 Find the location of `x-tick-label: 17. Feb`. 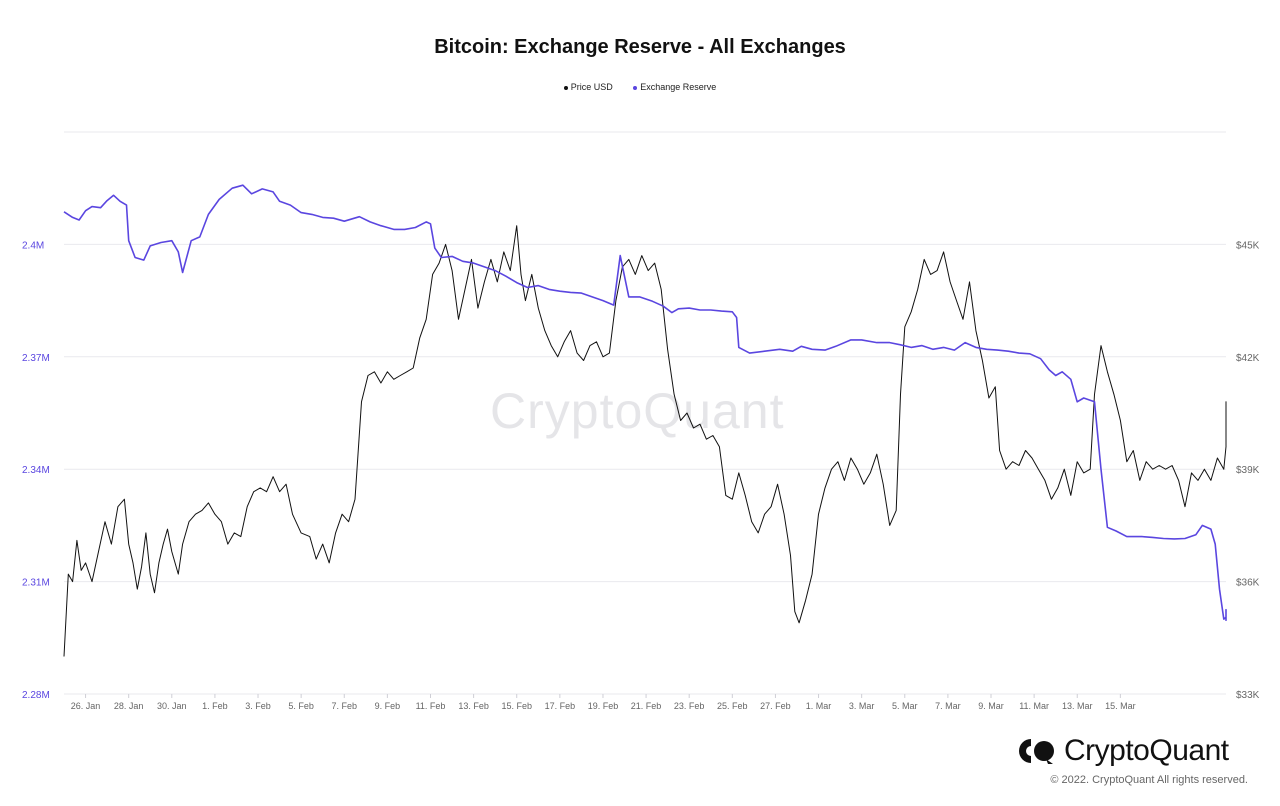

x-tick-label: 17. Feb is located at coordinates (560, 706).